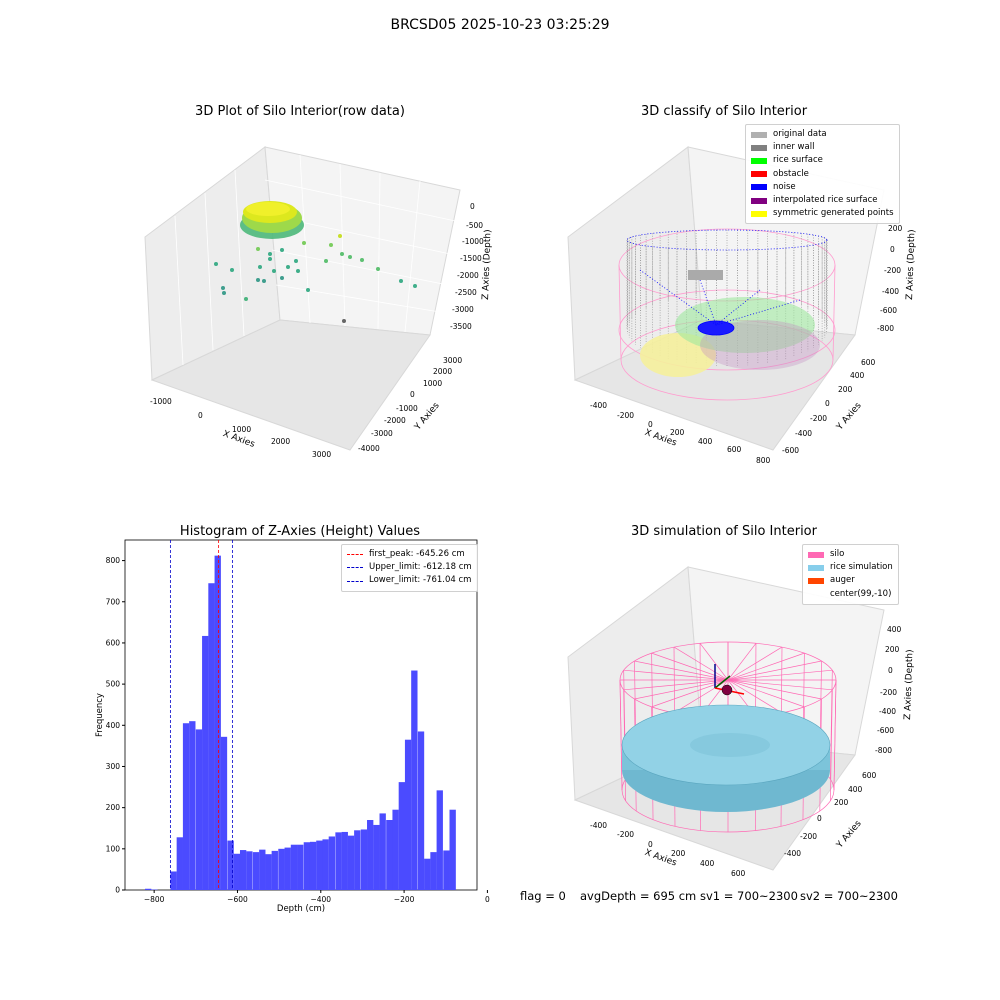  I want to click on raw-plot-title: 3D Plot of Silo Interior(row data), so click(300, 111).